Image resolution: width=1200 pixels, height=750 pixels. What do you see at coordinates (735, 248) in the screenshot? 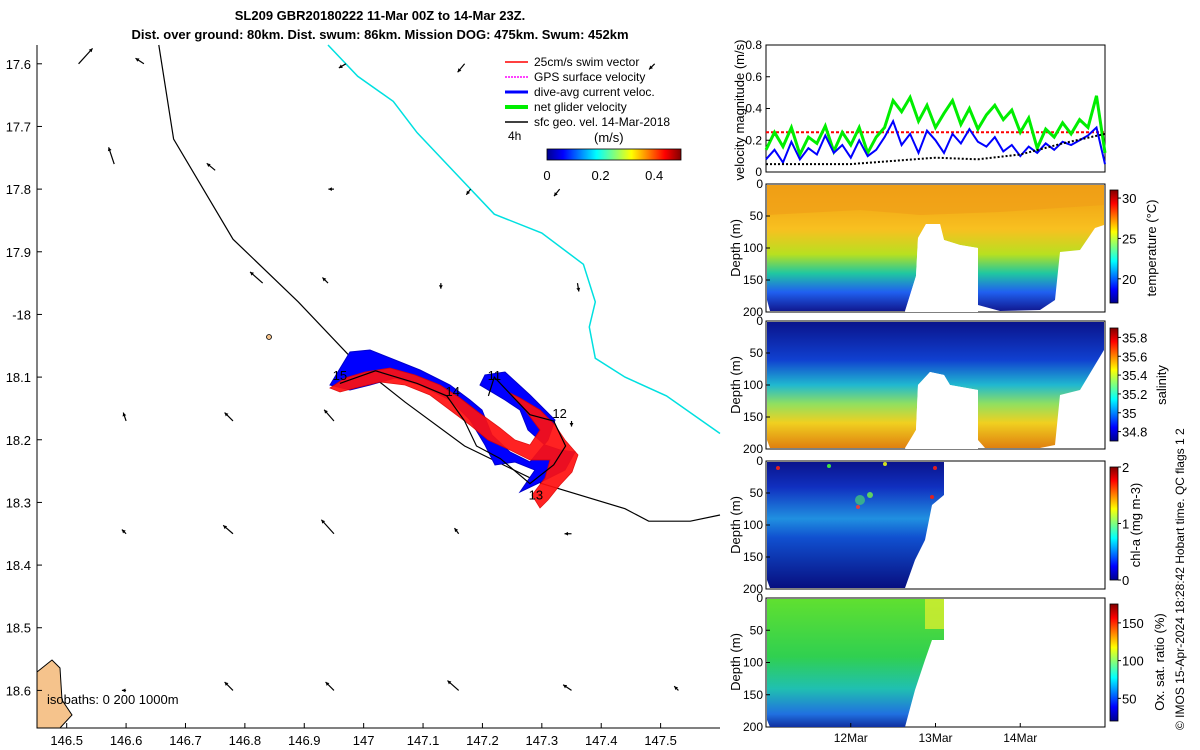
I see `temperature-ylabel: Depth (m)` at bounding box center [735, 248].